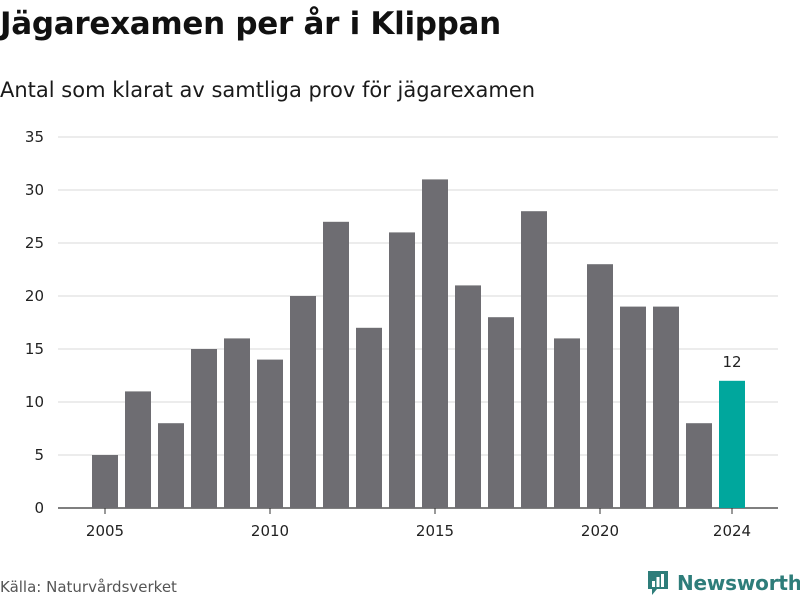 The image size is (800, 600). Describe the element at coordinates (732, 444) in the screenshot. I see `bar-2024` at that location.